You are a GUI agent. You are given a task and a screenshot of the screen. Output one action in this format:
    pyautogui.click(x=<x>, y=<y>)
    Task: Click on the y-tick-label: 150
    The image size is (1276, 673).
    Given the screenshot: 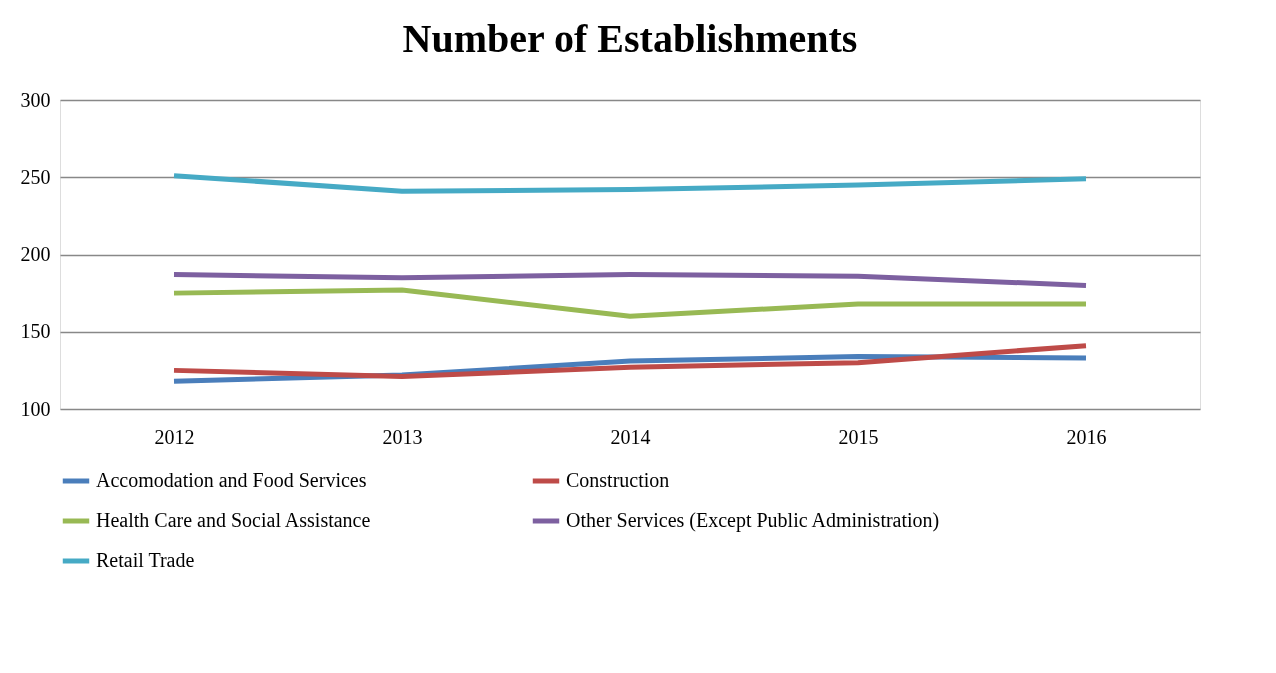 What is the action you would take?
    pyautogui.click(x=35, y=331)
    